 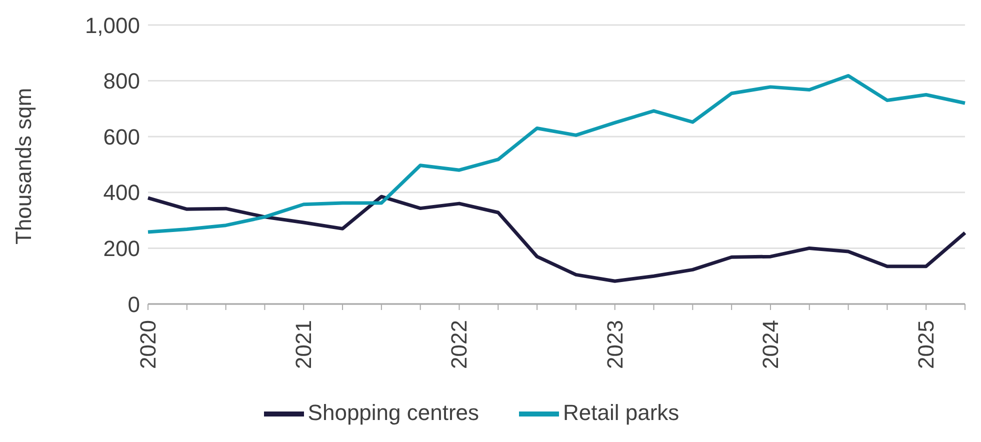 I want to click on y-tick-label: 0, so click(x=134, y=304).